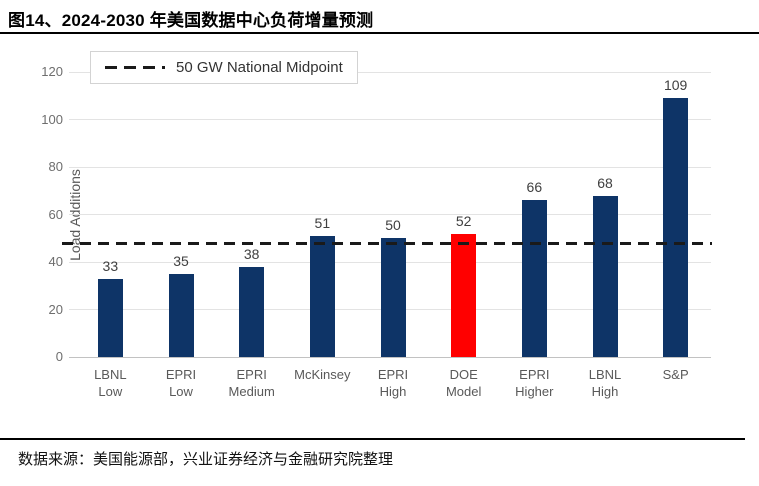  Describe the element at coordinates (181, 383) in the screenshot. I see `x-axis-label-epri-low: EPRI Low` at that location.